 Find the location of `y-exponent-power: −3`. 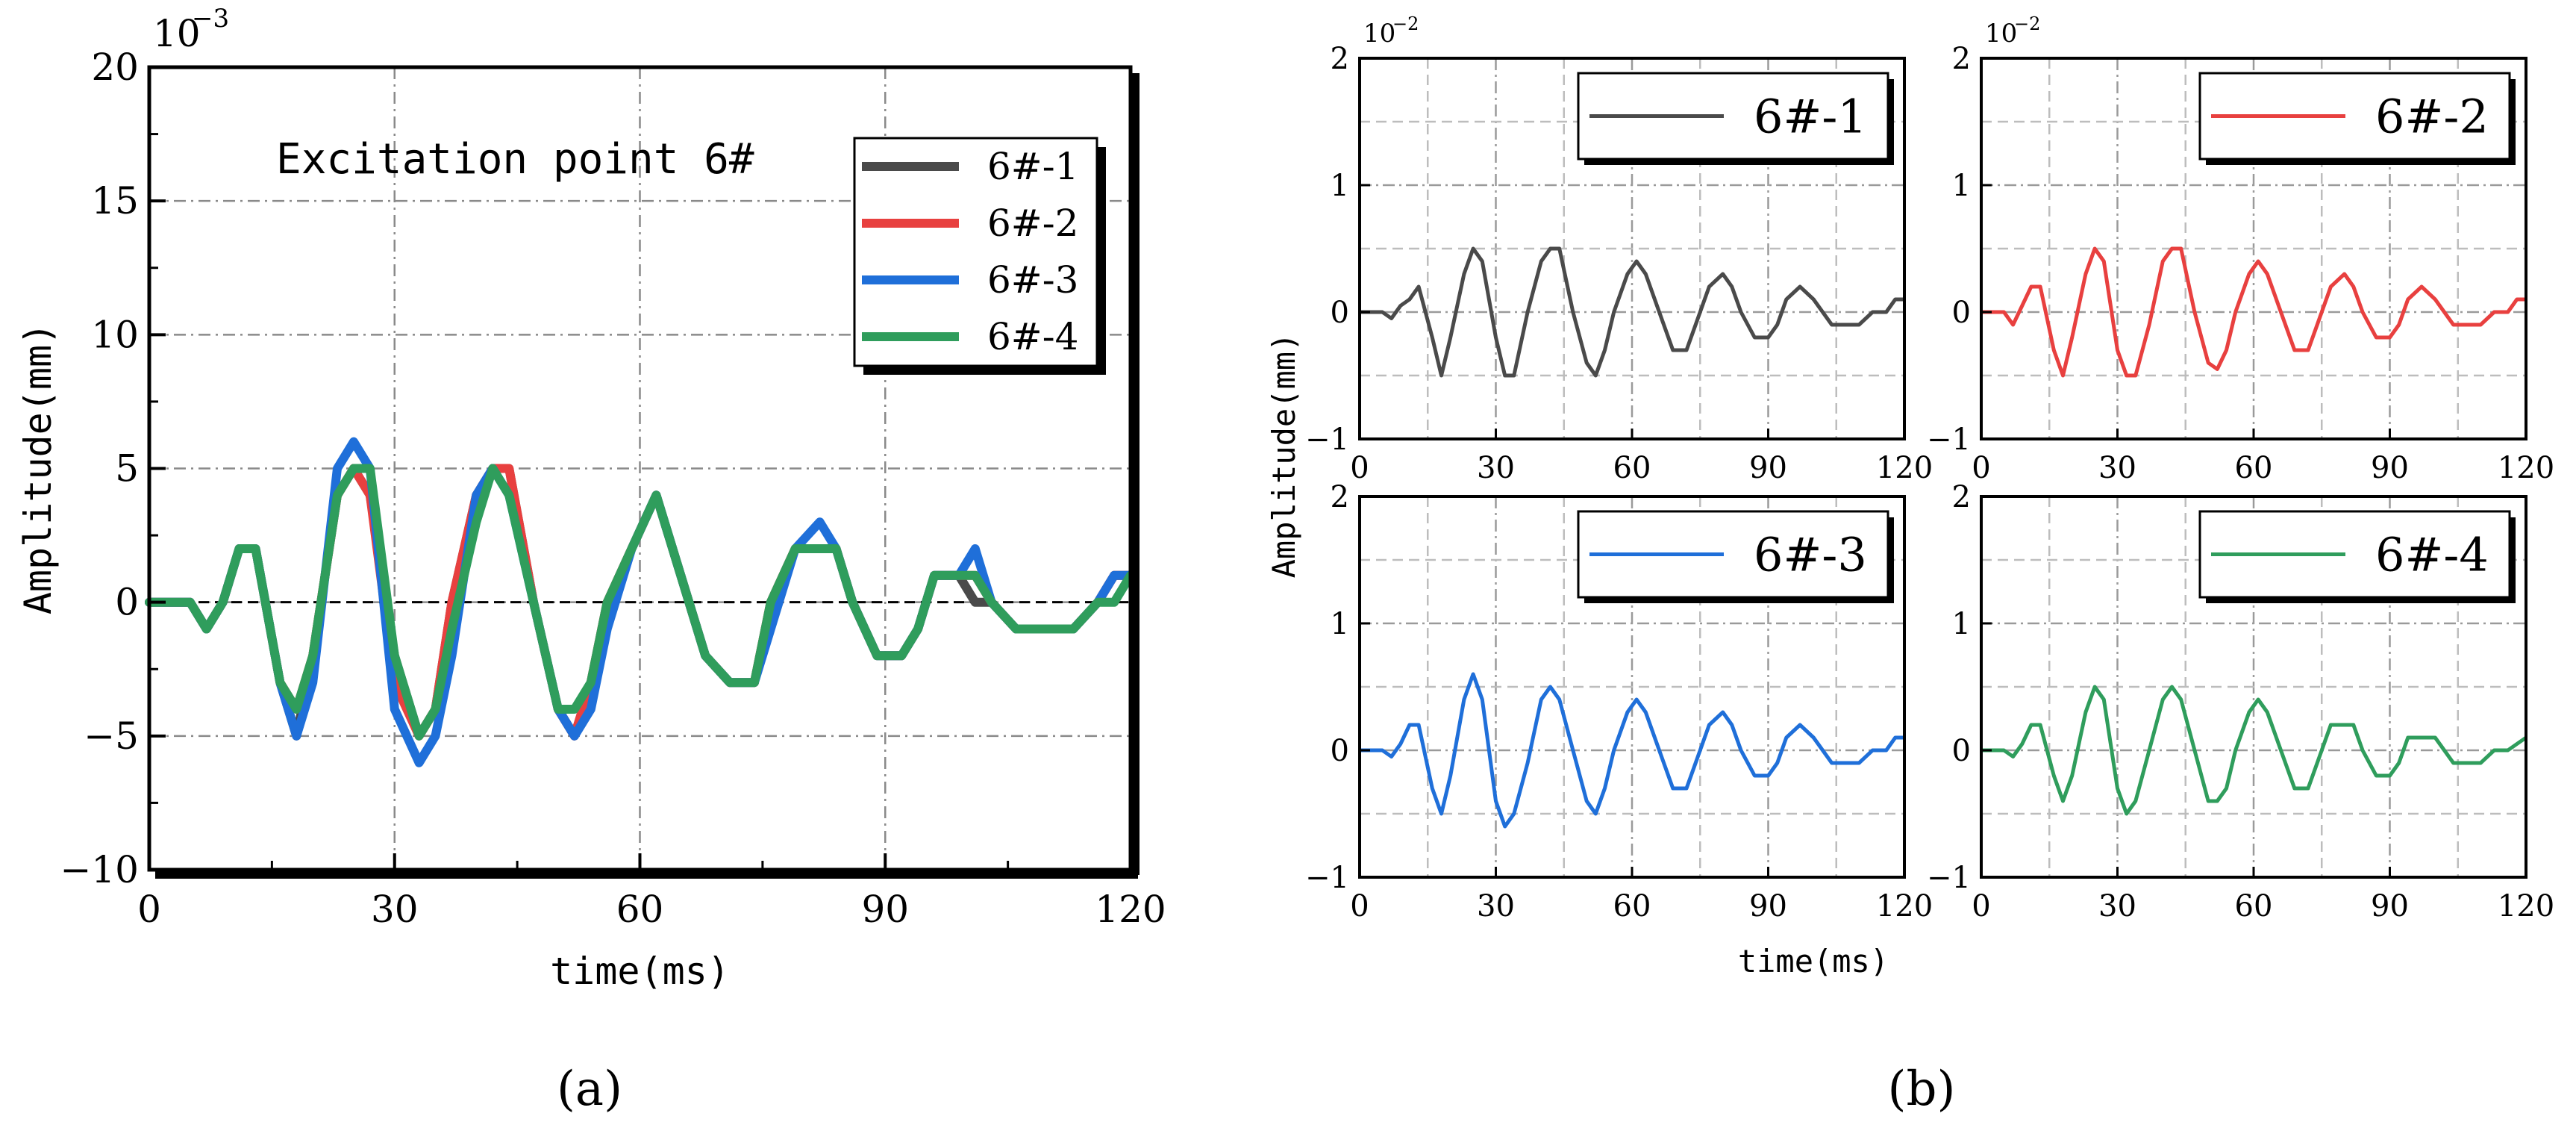

y-exponent-power: −3 is located at coordinates (210, 19).